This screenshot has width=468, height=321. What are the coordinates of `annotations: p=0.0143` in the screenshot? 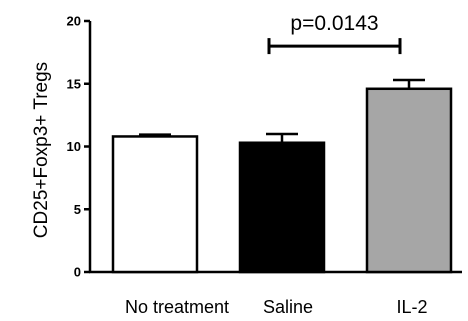 It's located at (334, 33).